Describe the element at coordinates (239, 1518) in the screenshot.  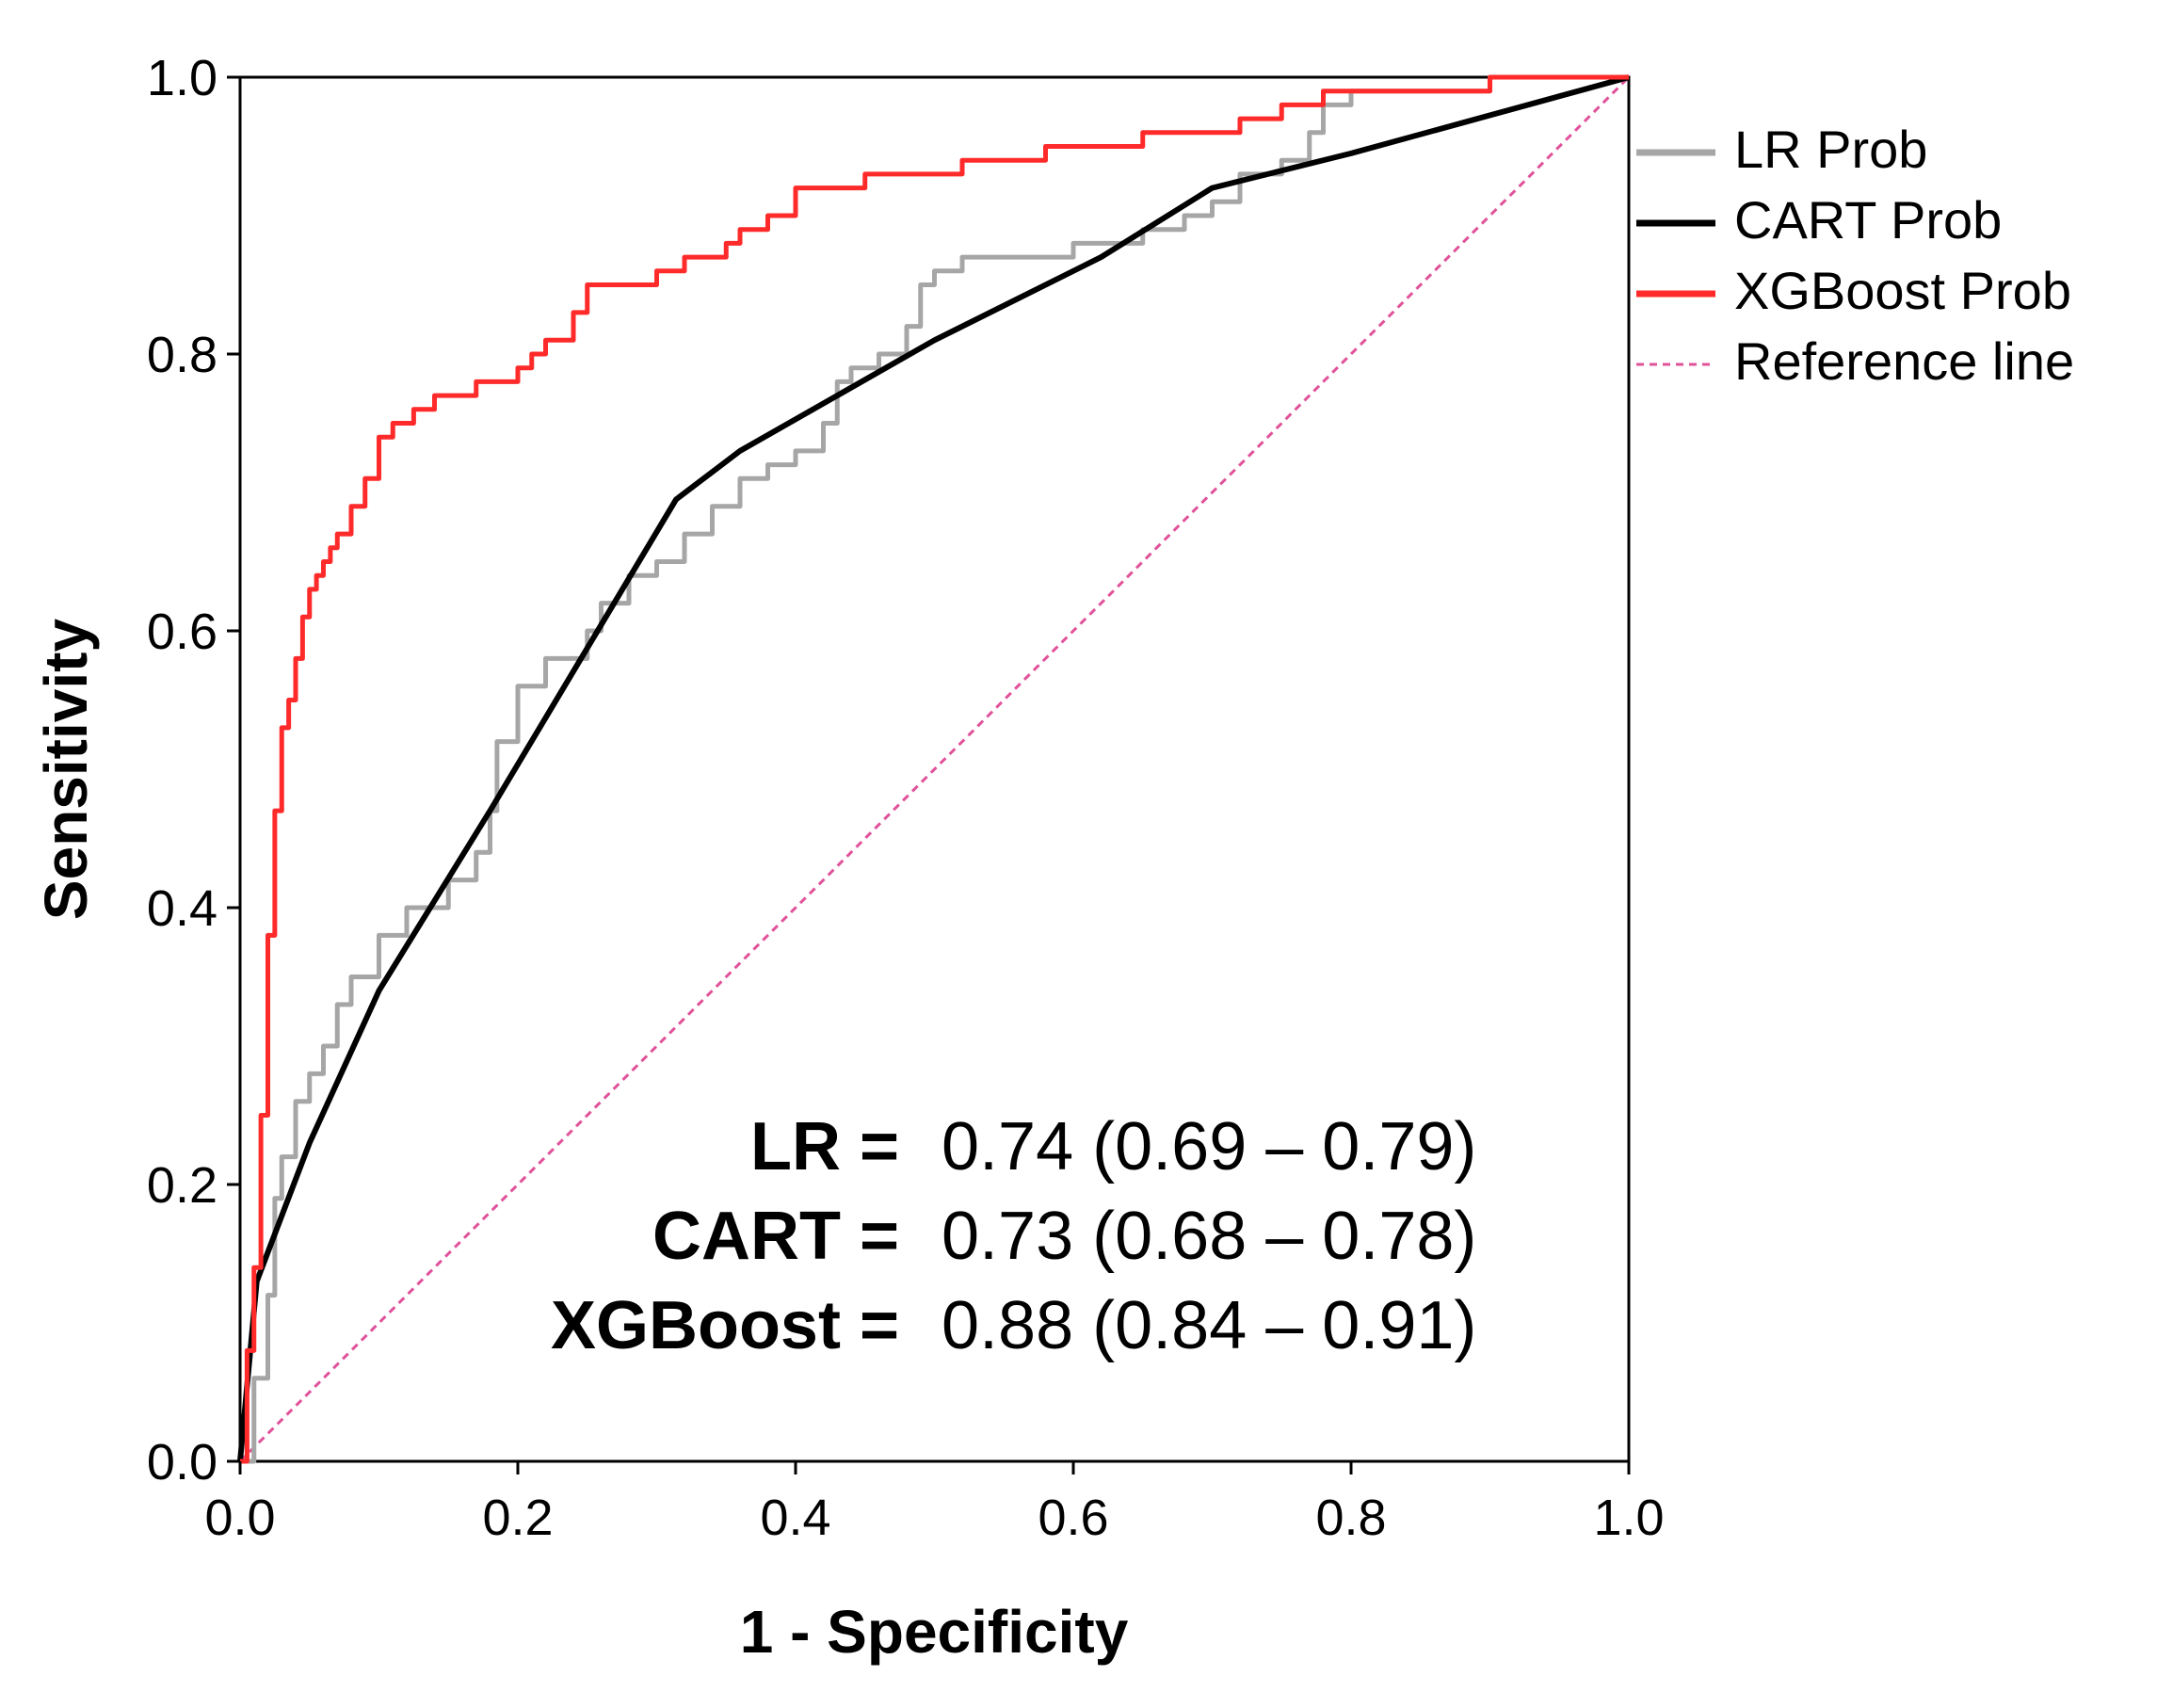
I see `x-tick-label: 0.0` at that location.